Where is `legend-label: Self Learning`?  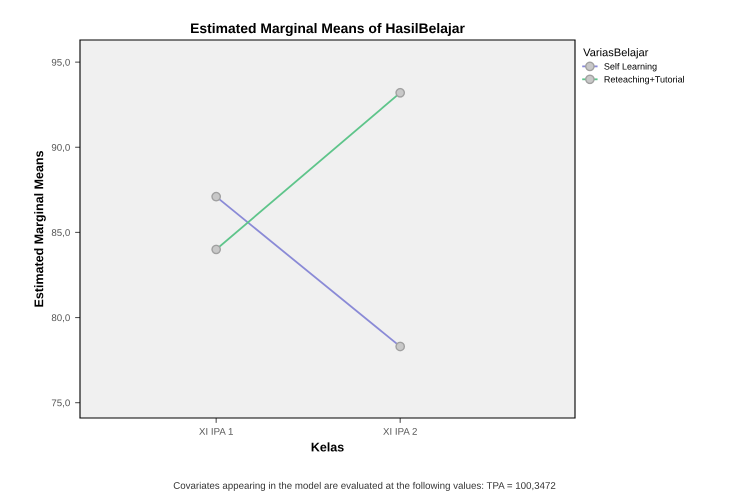
legend-label: Self Learning is located at coordinates (630, 67).